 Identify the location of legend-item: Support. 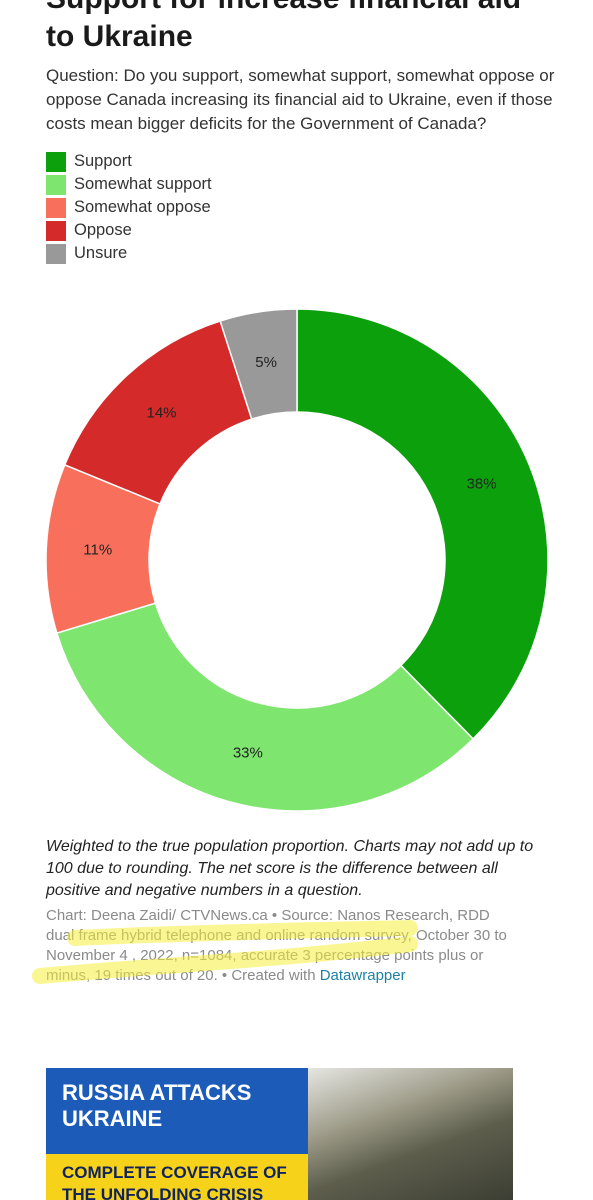
(129, 161).